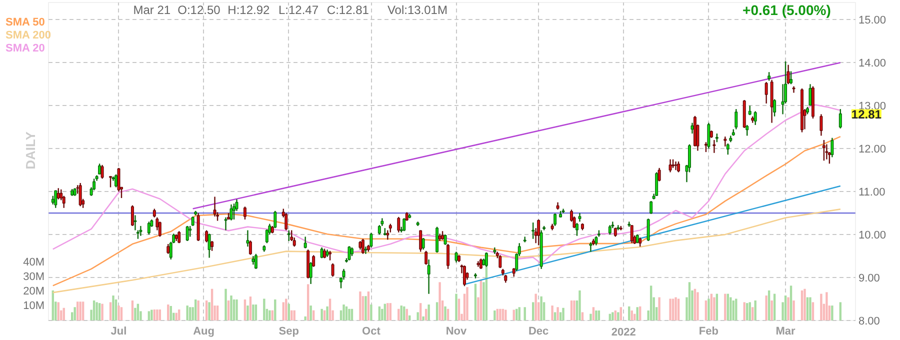  Describe the element at coordinates (869, 322) in the screenshot. I see `y-tick-label: 8.00` at that location.